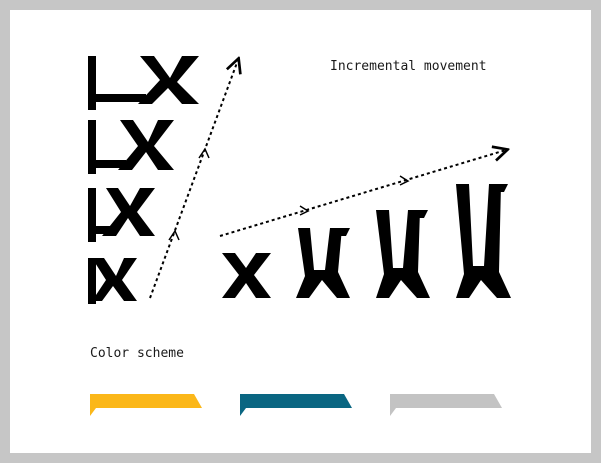  I want to click on swatch-teal, so click(296, 405).